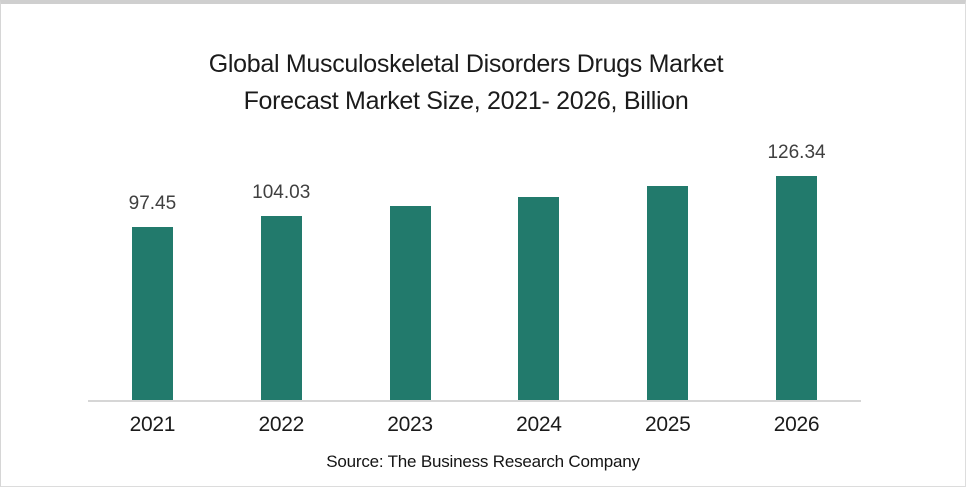  What do you see at coordinates (281, 424) in the screenshot?
I see `x-tick-2022: 2022` at bounding box center [281, 424].